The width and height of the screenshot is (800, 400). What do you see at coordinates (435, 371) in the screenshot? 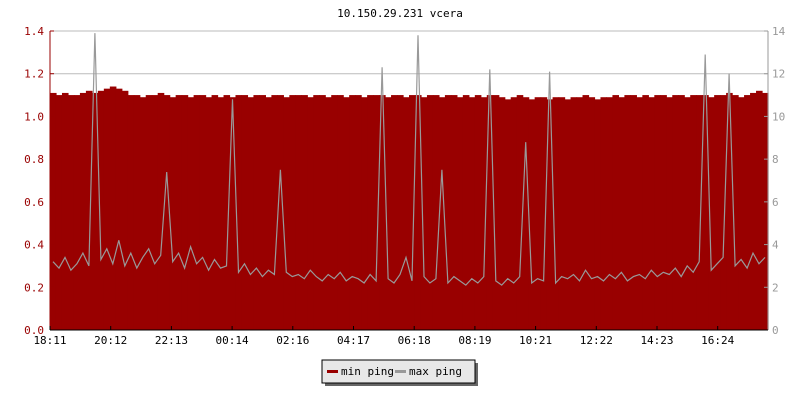
I see `legend-label-max-ping: max ping` at bounding box center [435, 371].